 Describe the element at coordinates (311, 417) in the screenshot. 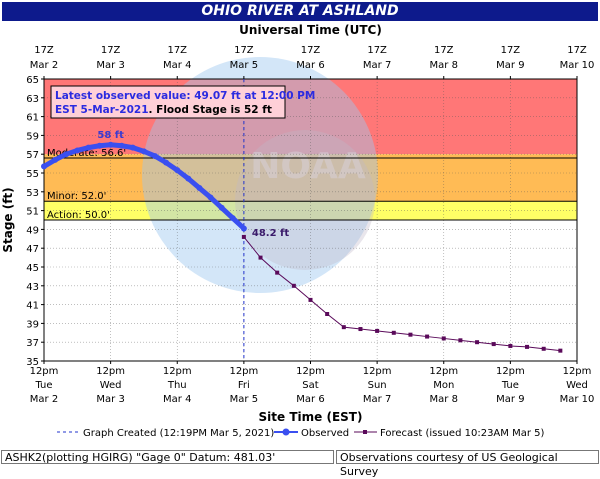

I see `x-axis-label: Site Time (EST)` at that location.